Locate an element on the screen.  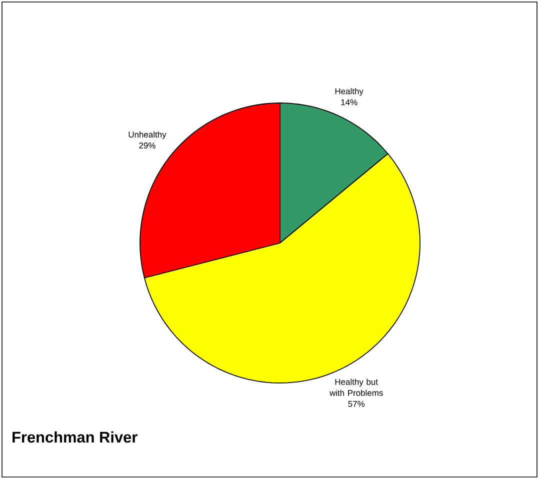
slice-label: Unhealthy is located at coordinates (147, 135).